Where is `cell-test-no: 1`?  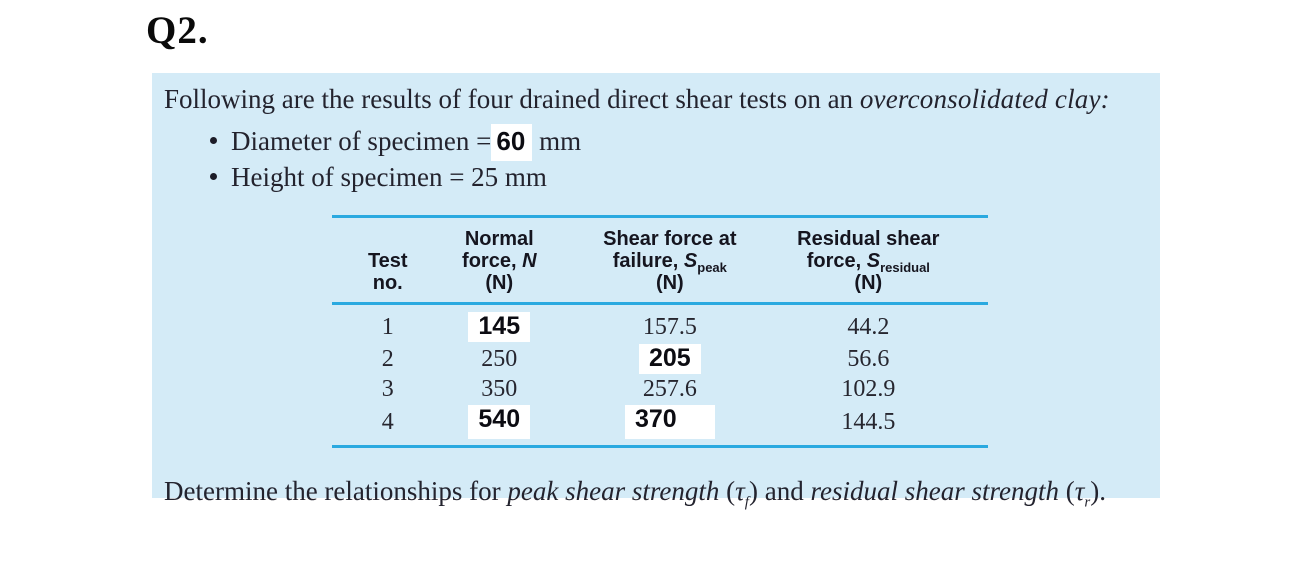
cell-test-no: 1 is located at coordinates (387, 326).